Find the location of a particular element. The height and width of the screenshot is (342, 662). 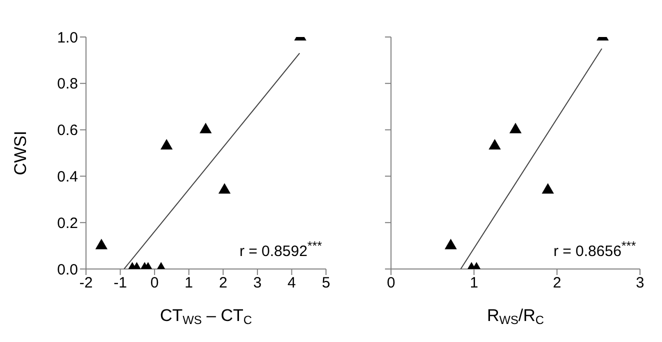

y-tick-label: 1.0 is located at coordinates (67, 37).